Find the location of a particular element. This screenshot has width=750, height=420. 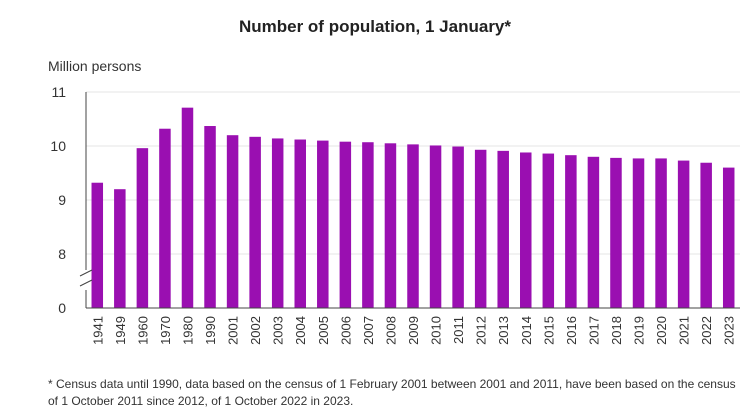

x-tick-label: 2008 is located at coordinates (390, 330).